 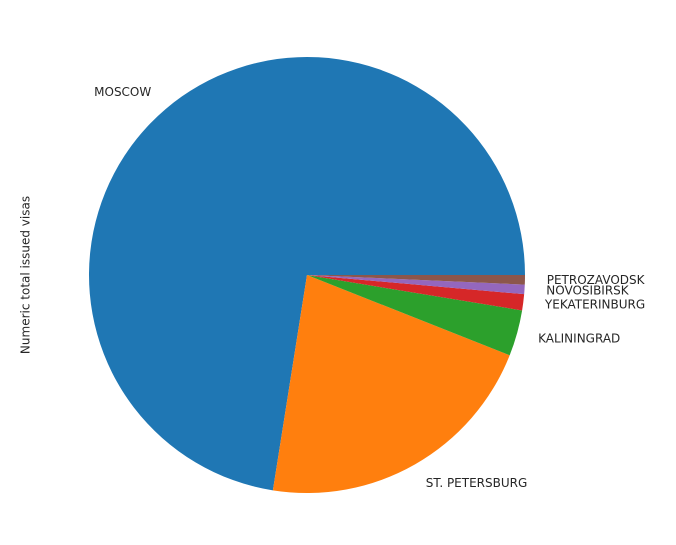 I want to click on pie-slice-yekaterinburg, so click(x=416, y=293).